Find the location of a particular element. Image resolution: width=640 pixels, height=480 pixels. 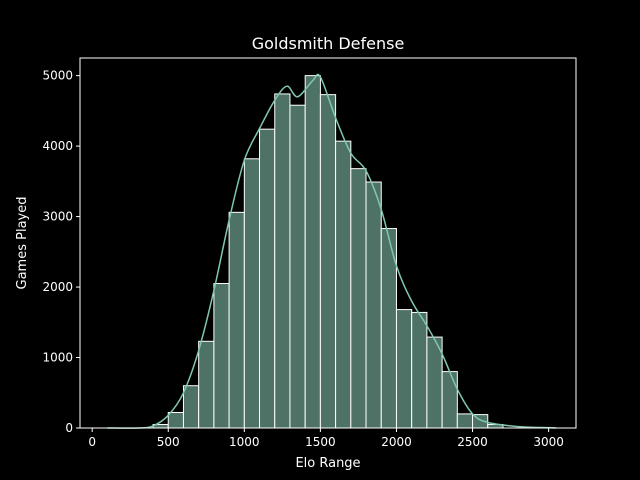

y-tick-label: 0 is located at coordinates (69, 428).